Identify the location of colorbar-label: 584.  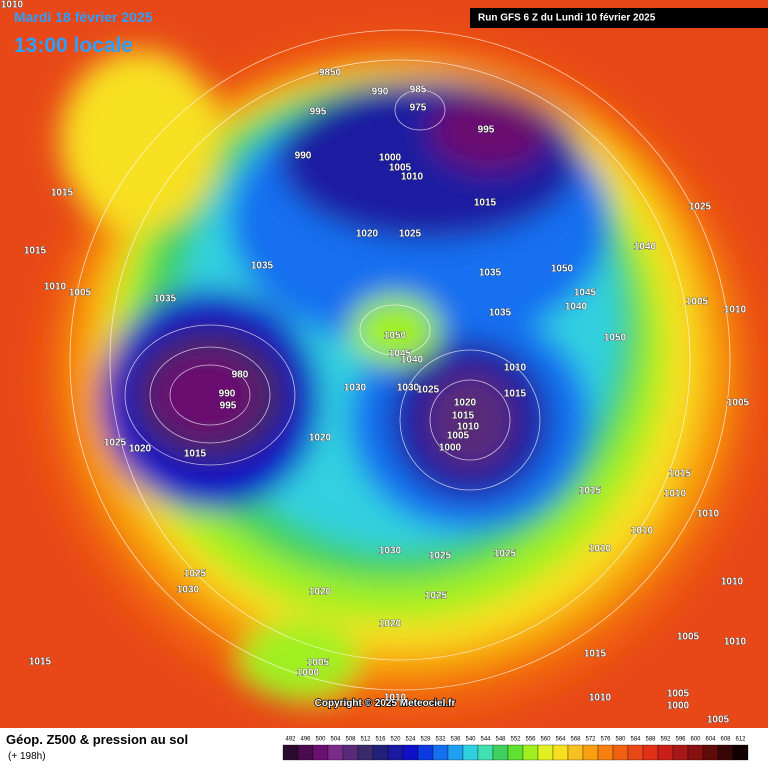
(635, 740).